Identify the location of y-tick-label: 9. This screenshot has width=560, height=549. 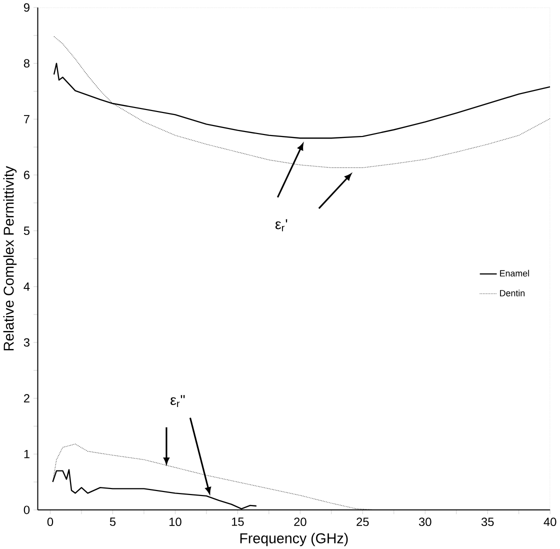
(27, 7).